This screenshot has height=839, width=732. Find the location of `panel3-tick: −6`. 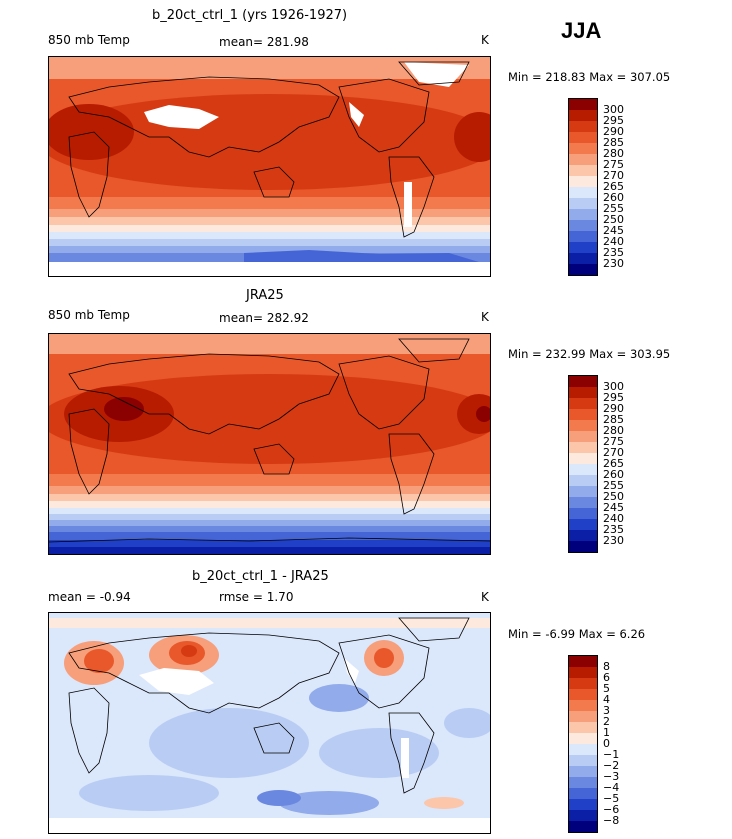

panel3-tick: −6 is located at coordinates (611, 809).